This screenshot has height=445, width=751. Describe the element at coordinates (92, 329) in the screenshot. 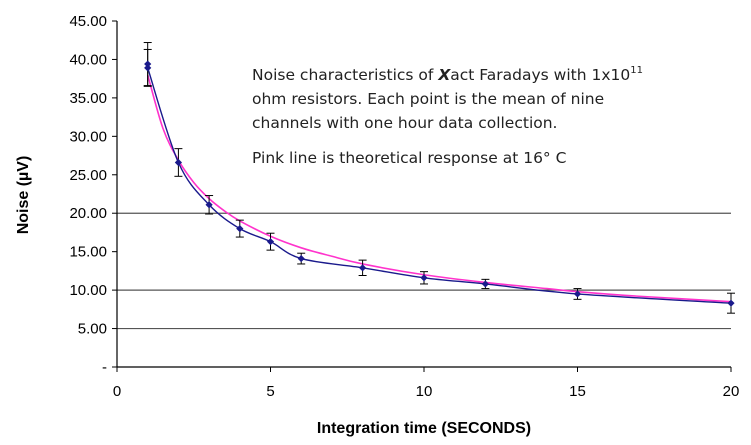

I see `y-tick-label: 5.00` at that location.